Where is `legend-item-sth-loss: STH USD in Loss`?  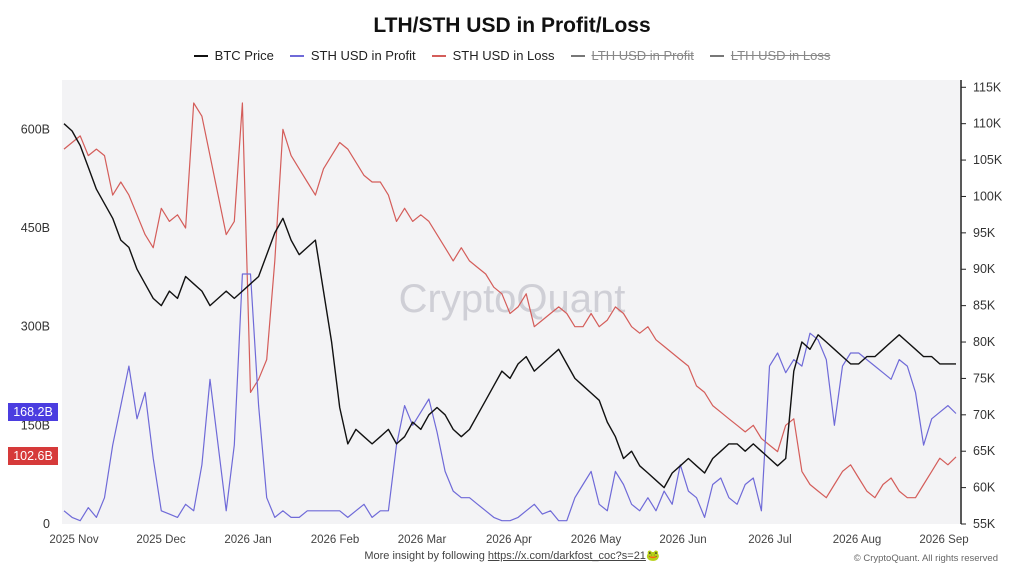
legend-item-sth-loss: STH USD in Loss is located at coordinates (493, 55).